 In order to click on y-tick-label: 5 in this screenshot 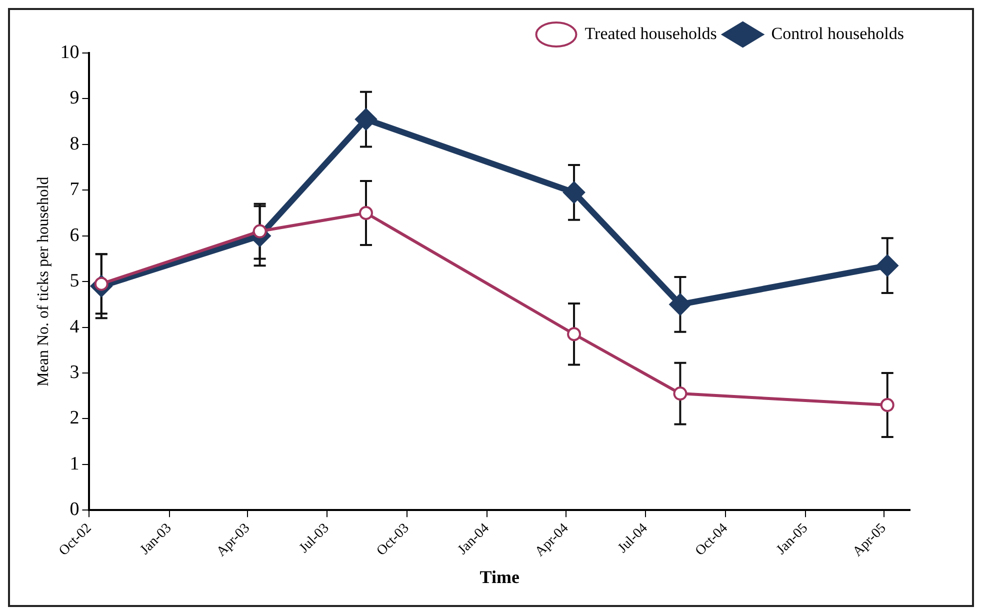, I will do `click(75, 281)`.